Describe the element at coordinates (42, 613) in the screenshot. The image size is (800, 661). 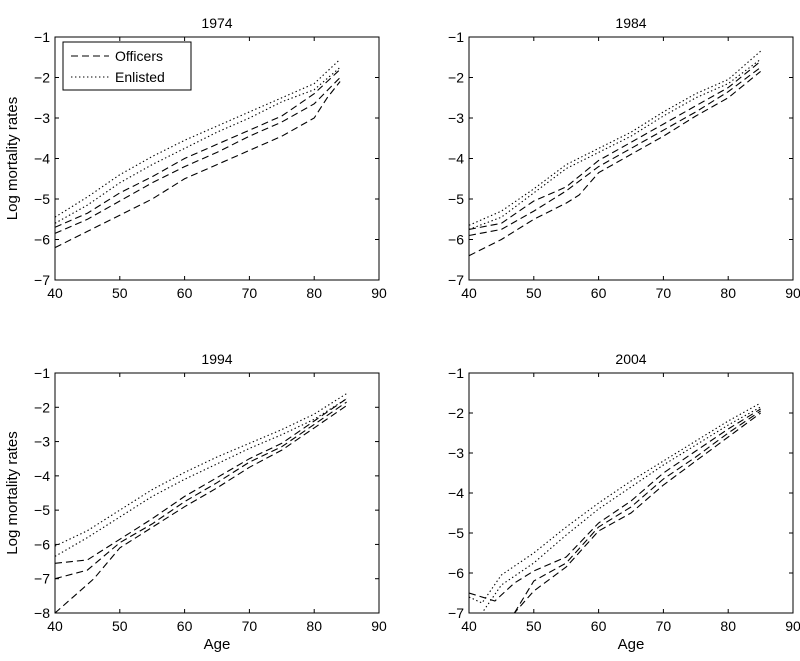
I see `y-tick-label: −8` at that location.